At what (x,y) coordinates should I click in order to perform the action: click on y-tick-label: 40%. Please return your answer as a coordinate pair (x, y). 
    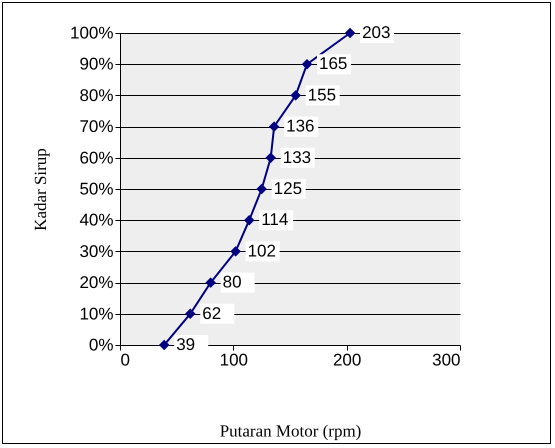
    Looking at the image, I should click on (96, 220).